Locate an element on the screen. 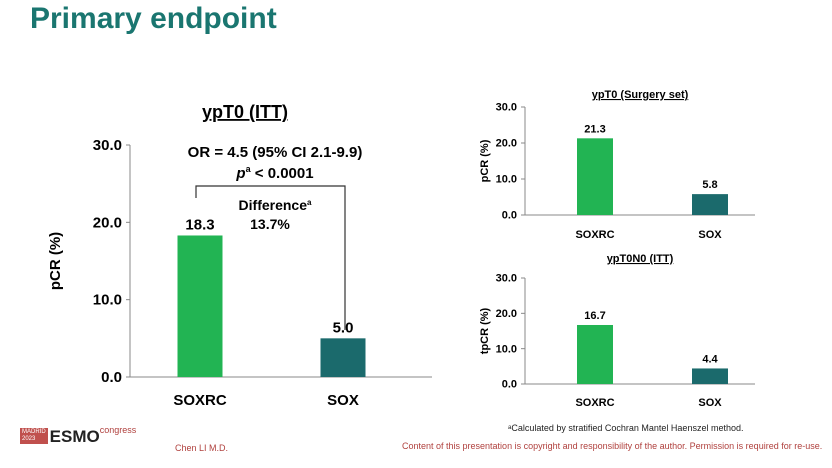 The height and width of the screenshot is (468, 832). difference-value: 13.7% is located at coordinates (270, 224).